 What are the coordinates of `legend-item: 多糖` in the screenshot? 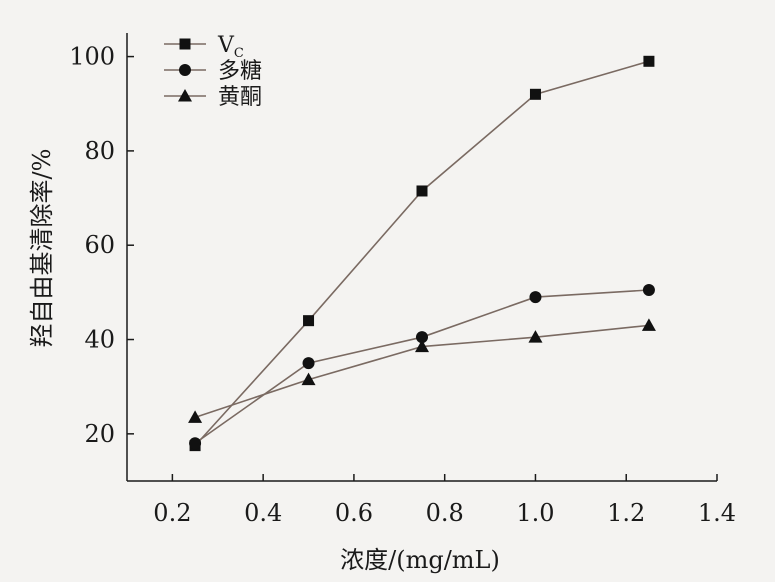 It's located at (213, 71).